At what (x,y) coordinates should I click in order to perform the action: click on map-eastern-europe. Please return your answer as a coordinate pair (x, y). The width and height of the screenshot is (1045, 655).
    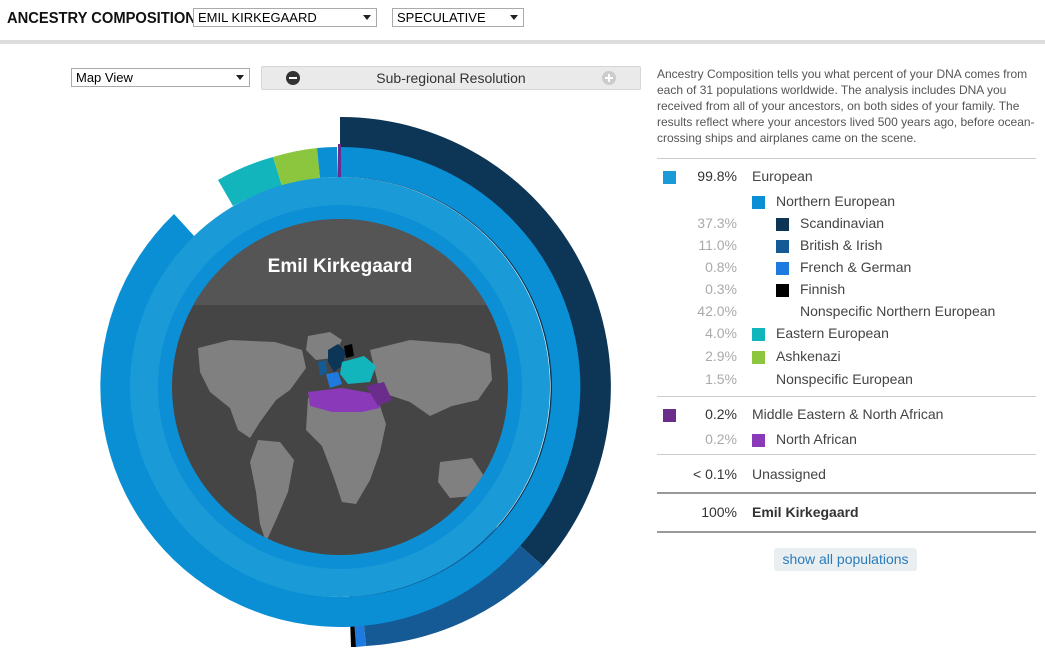
    Looking at the image, I should click on (358, 370).